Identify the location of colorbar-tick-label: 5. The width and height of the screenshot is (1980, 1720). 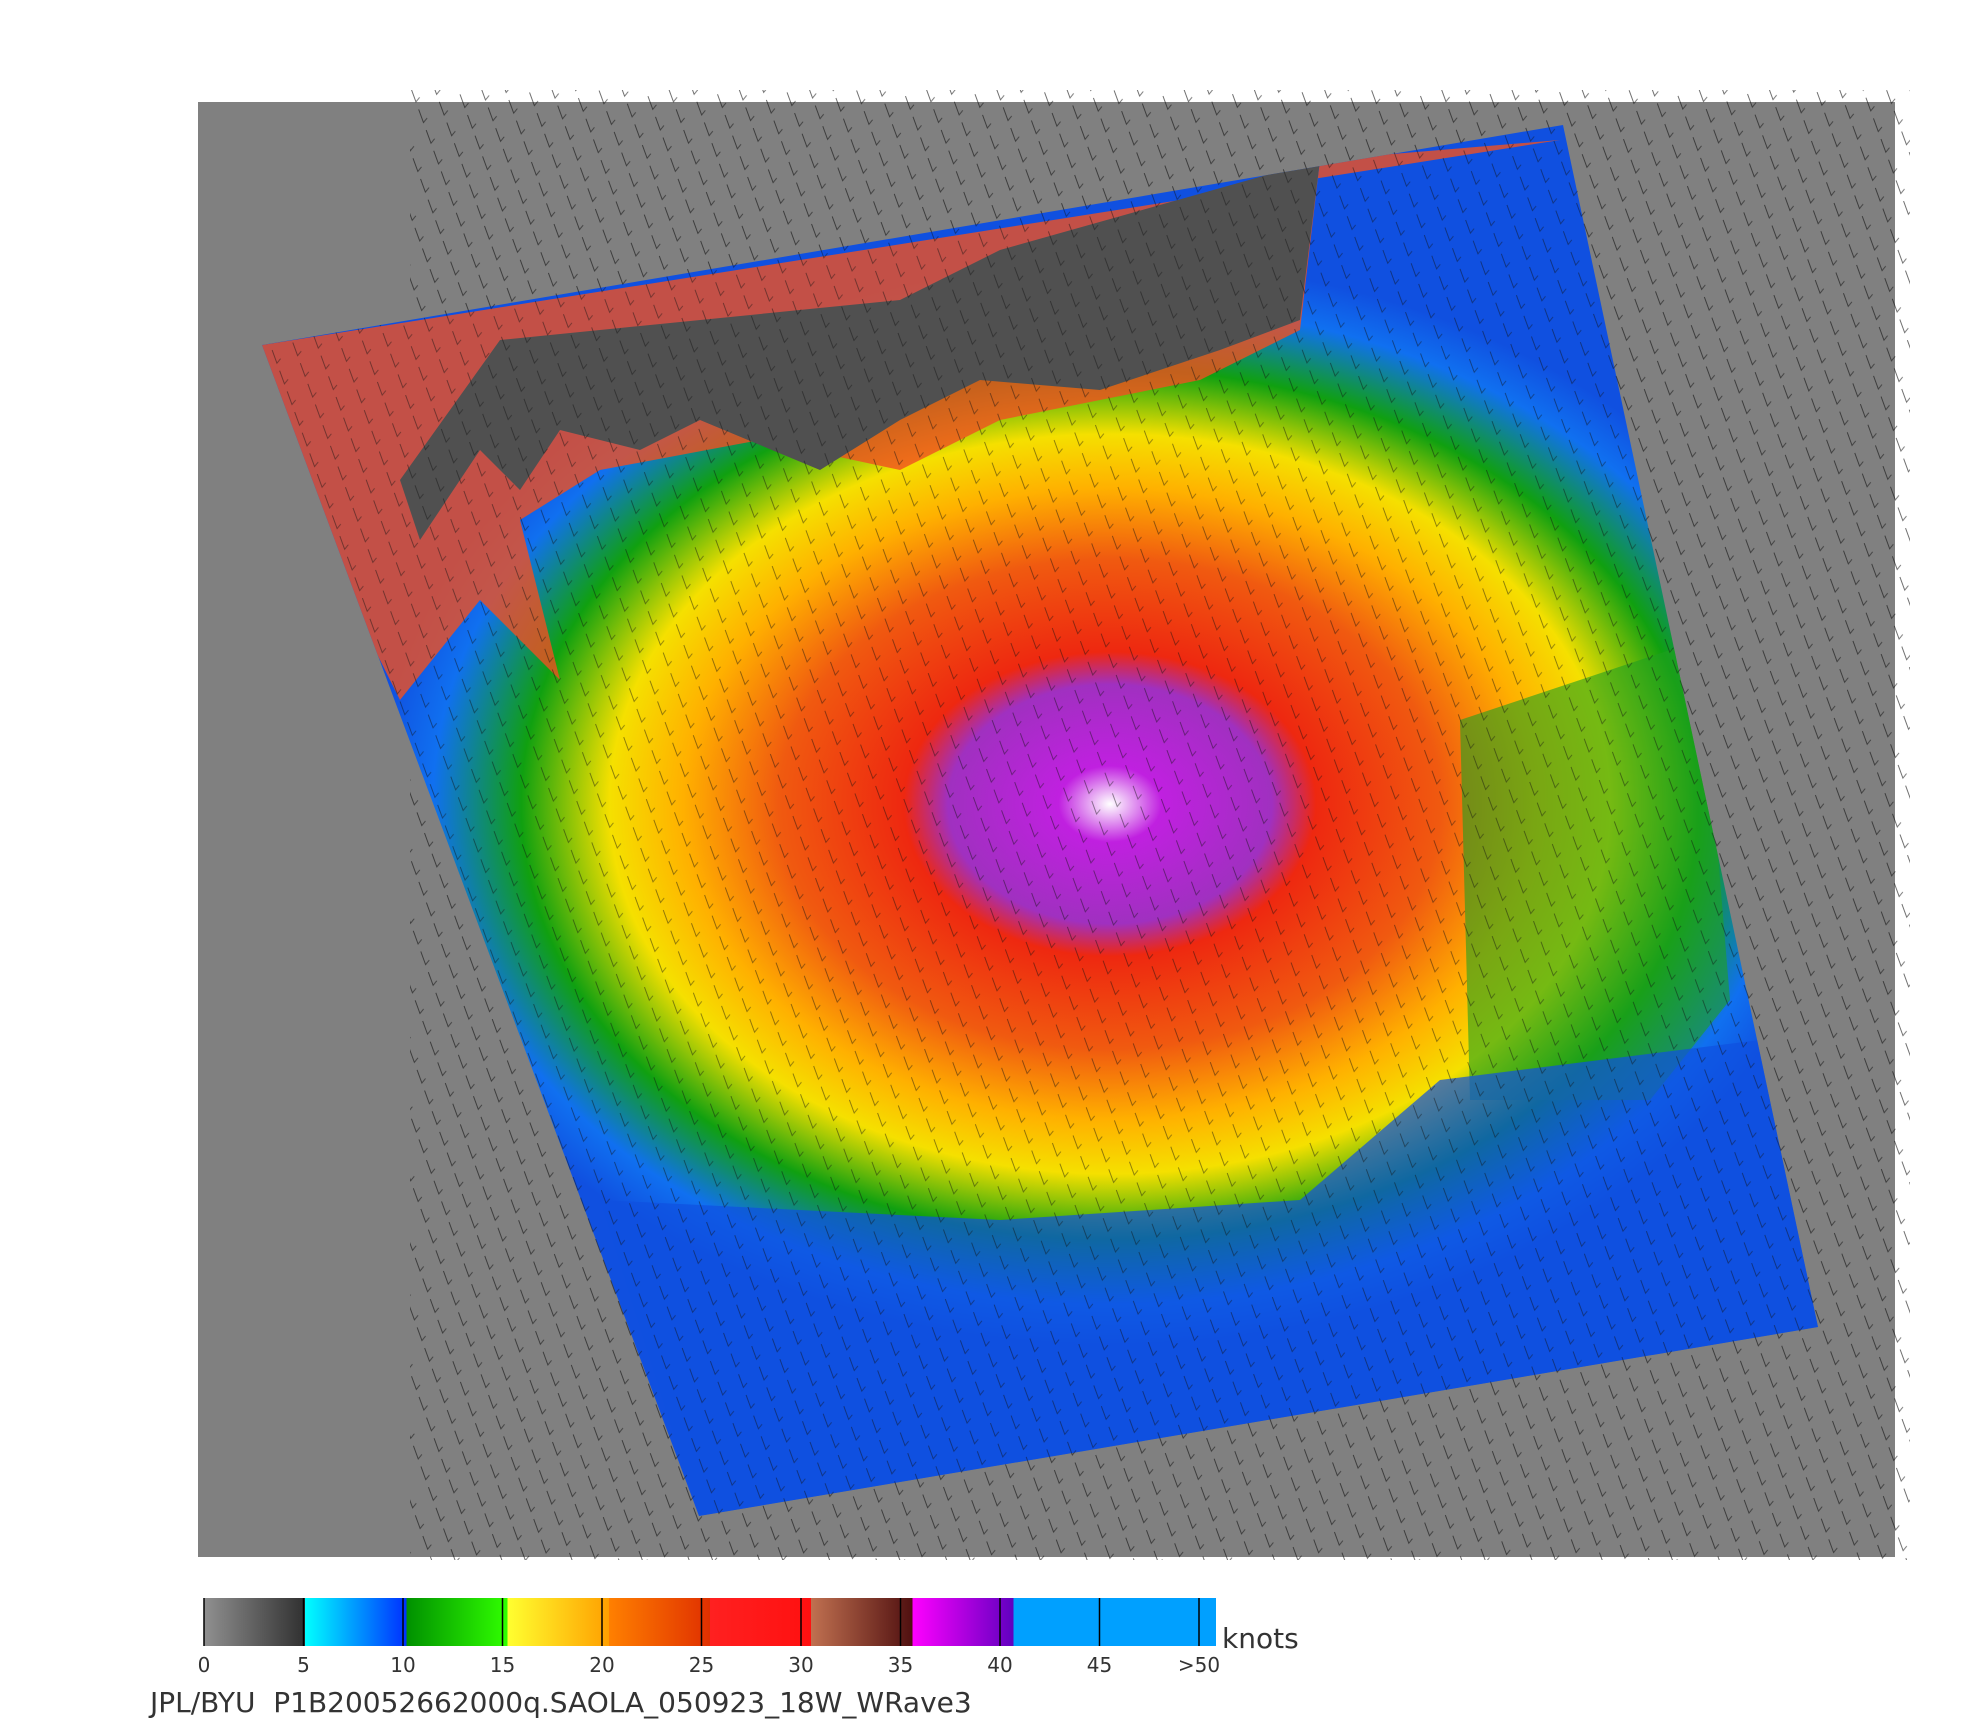
(303, 1665).